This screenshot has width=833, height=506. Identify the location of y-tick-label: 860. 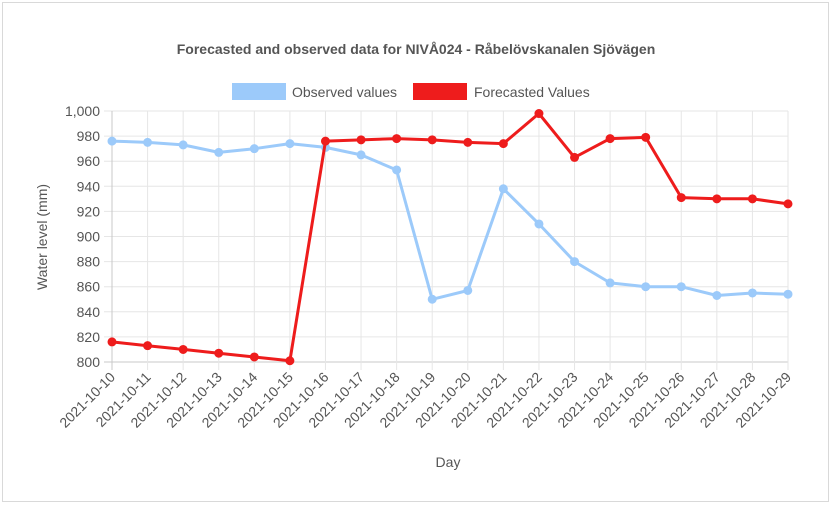
(89, 287).